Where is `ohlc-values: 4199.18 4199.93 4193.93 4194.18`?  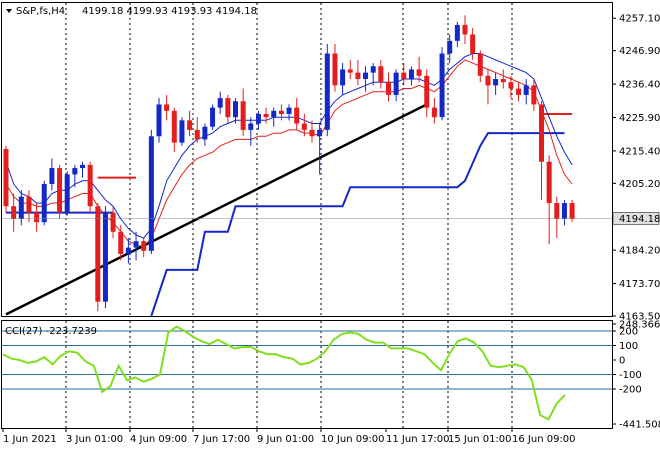 ohlc-values: 4199.18 4199.93 4193.93 4194.18 is located at coordinates (169, 11).